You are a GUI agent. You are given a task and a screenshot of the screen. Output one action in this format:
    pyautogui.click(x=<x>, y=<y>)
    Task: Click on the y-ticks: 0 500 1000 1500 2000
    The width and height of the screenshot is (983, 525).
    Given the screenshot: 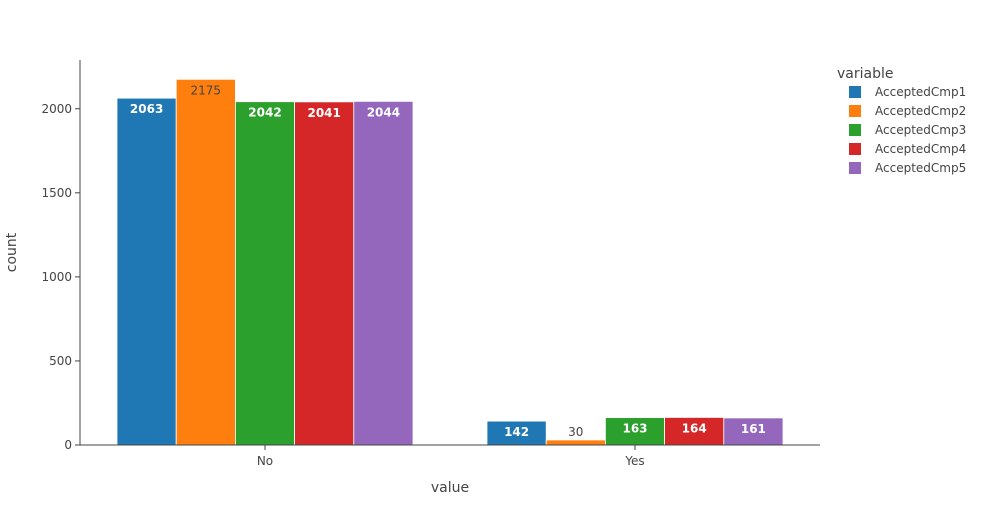 What is the action you would take?
    pyautogui.click(x=60, y=277)
    